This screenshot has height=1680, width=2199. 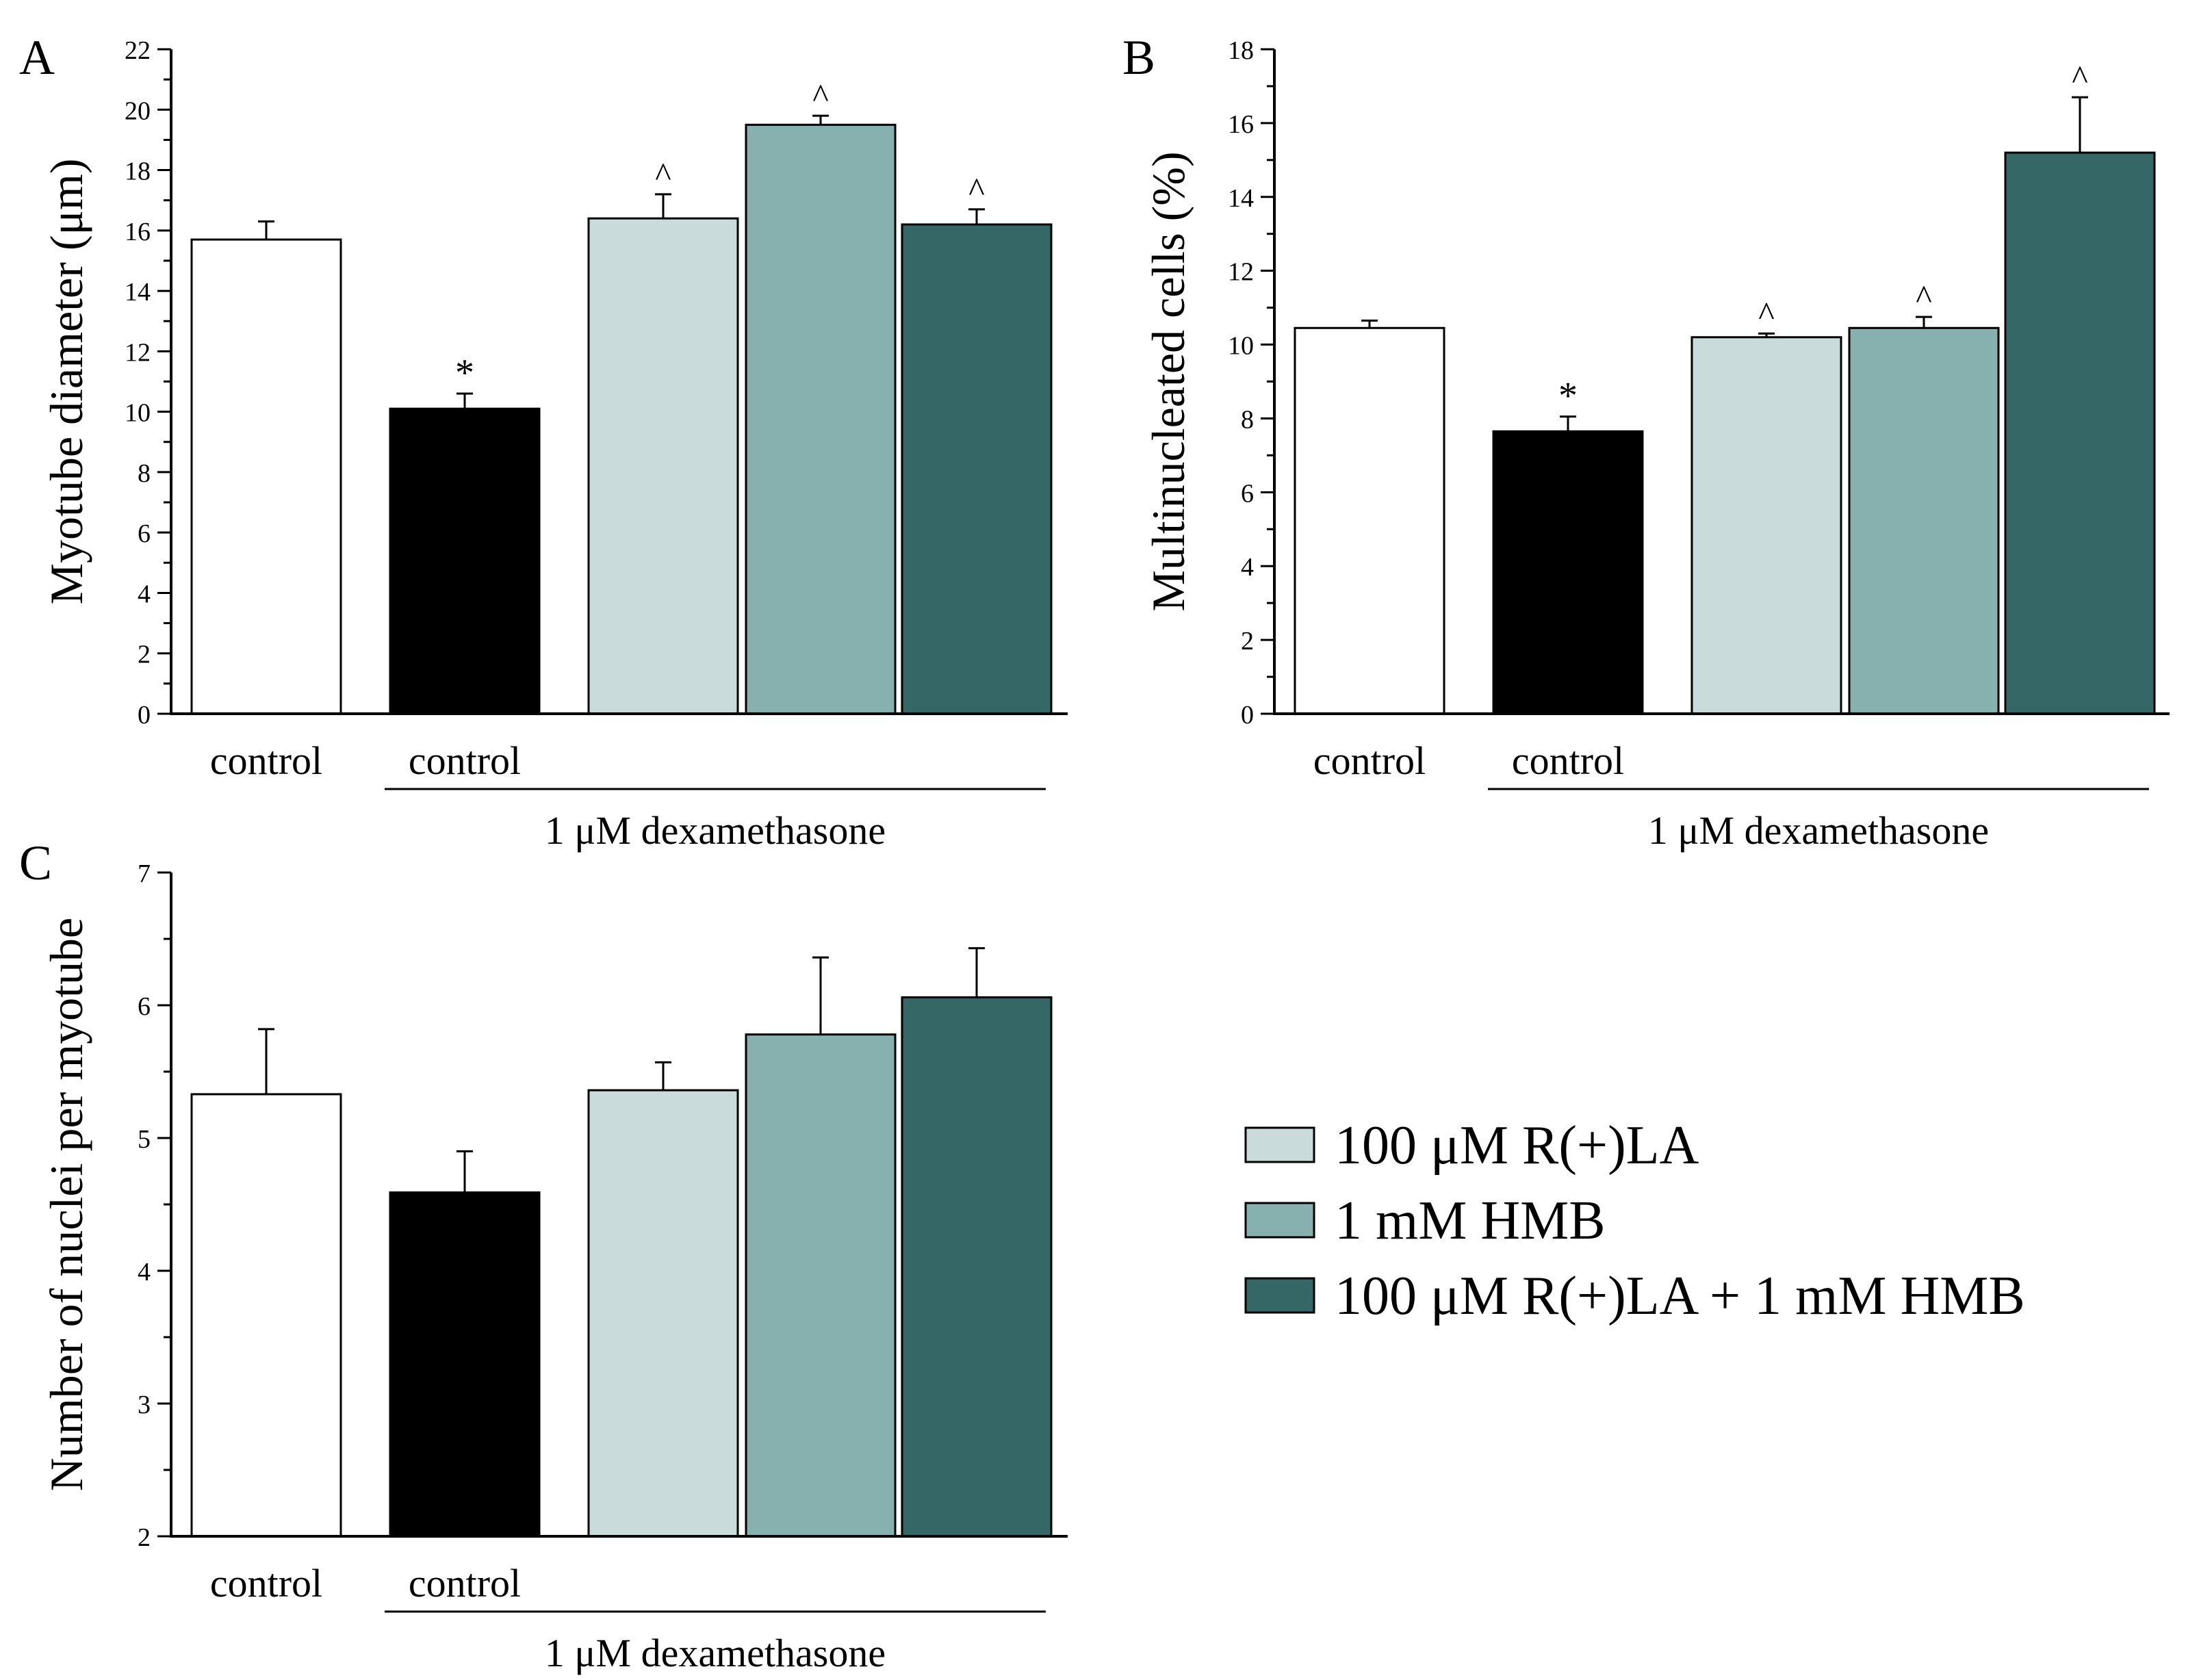 What do you see at coordinates (35, 863) in the screenshot?
I see `panel-label: C` at bounding box center [35, 863].